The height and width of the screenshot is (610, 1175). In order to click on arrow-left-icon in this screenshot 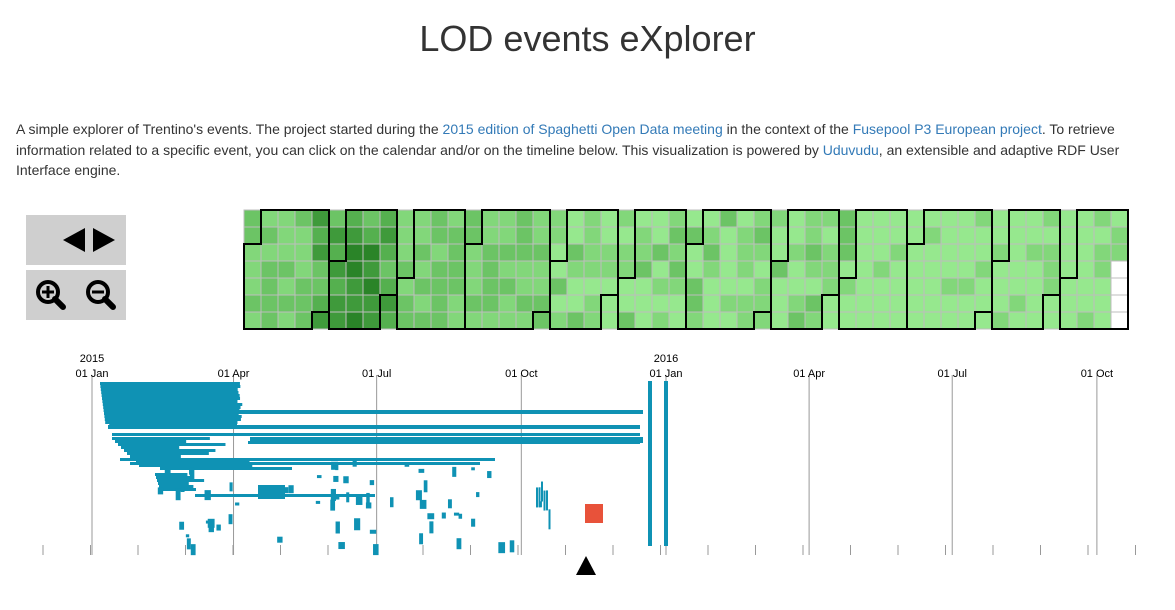, I will do `click(74, 240)`.